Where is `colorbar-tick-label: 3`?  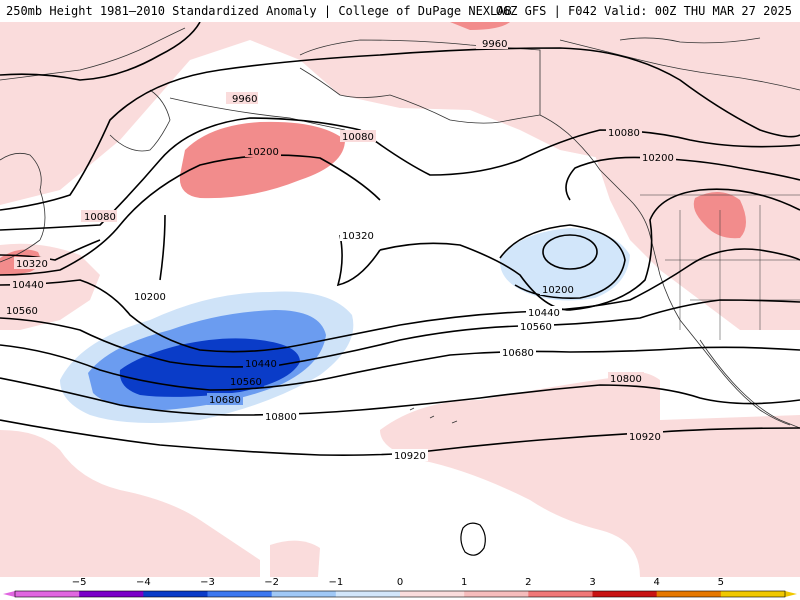
colorbar-tick-label: 3 is located at coordinates (592, 582).